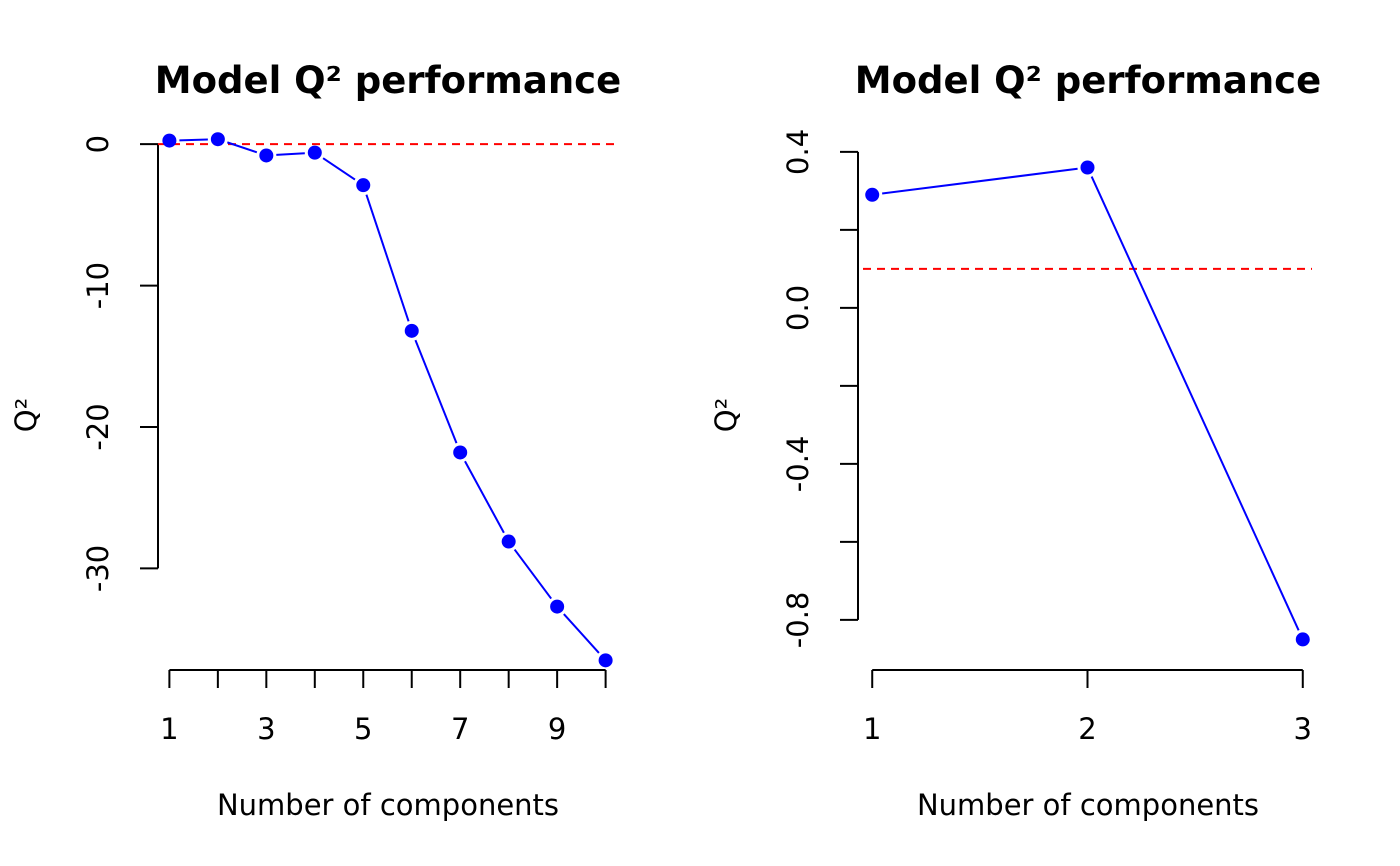 The image size is (1400, 866). What do you see at coordinates (798, 464) in the screenshot?
I see `y-tick-label: -0.4` at bounding box center [798, 464].